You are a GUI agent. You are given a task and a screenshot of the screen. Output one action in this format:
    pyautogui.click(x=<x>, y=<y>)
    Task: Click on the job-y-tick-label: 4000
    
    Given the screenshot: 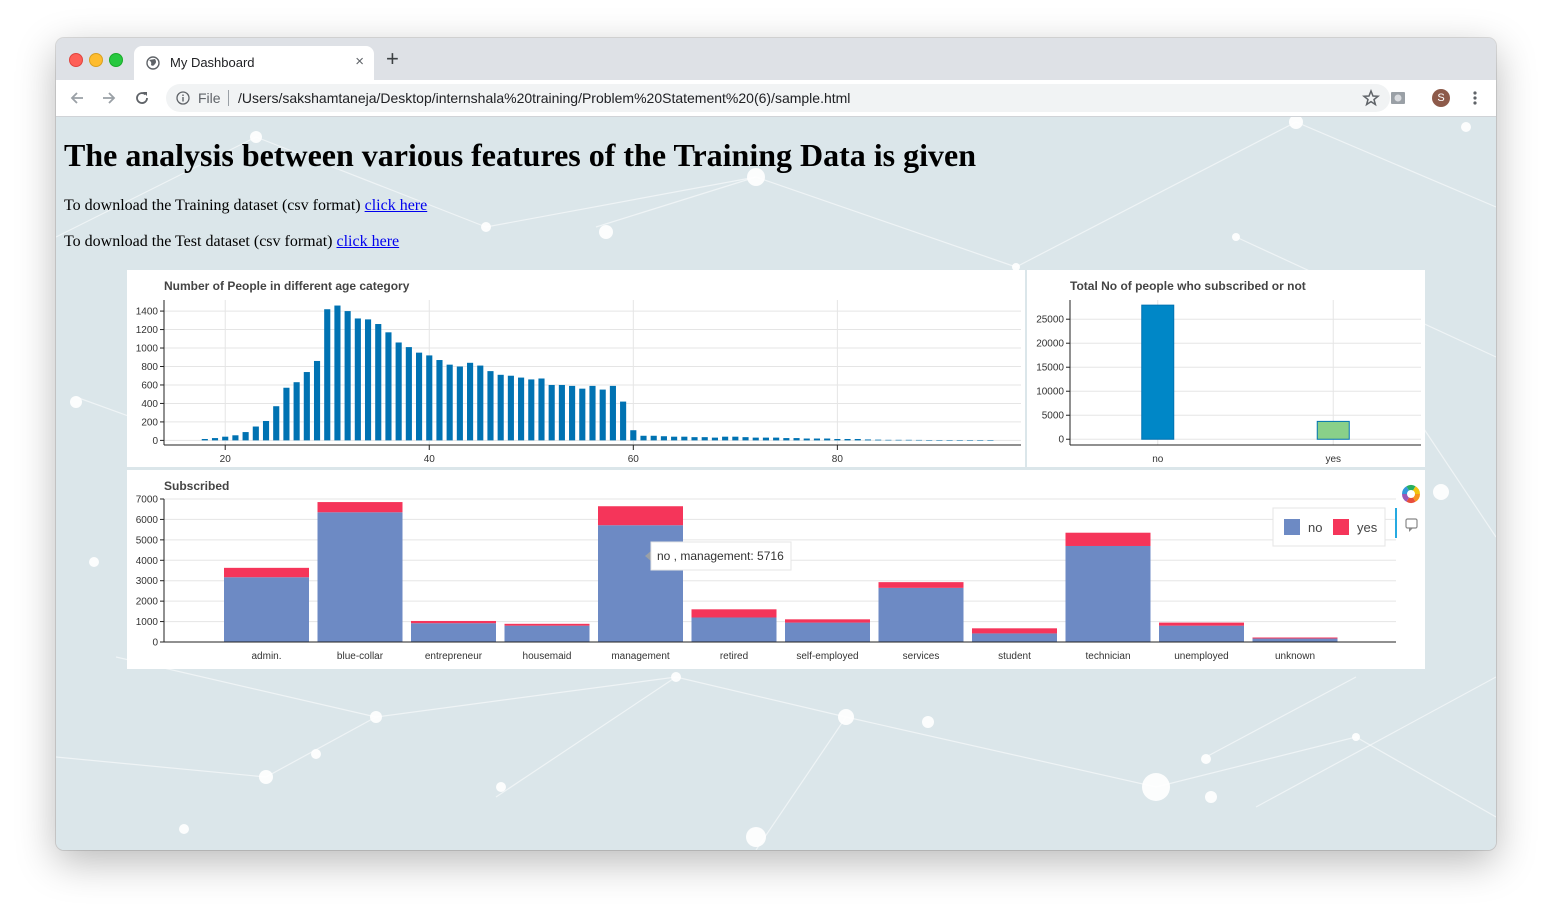 What is the action you would take?
    pyautogui.click(x=147, y=561)
    